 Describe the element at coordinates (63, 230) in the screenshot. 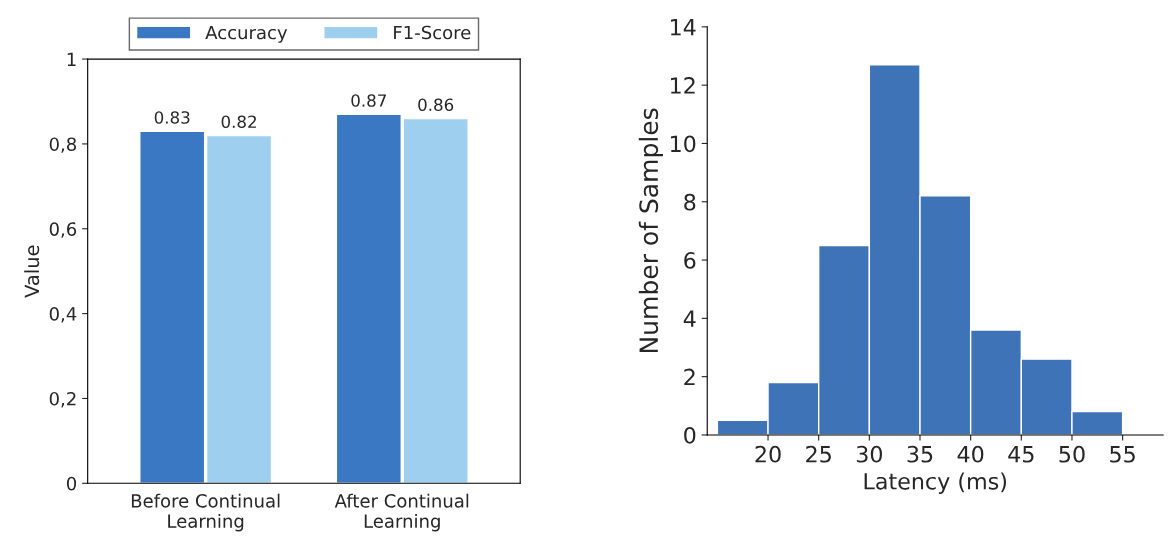

I see `y-tick-label: 0,6` at that location.